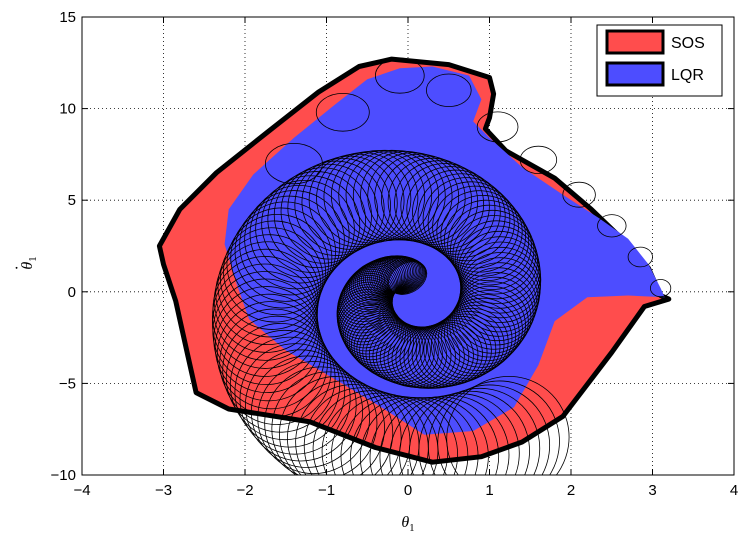 This screenshot has width=749, height=543. What do you see at coordinates (571, 490) in the screenshot?
I see `x-tick-label: 2` at bounding box center [571, 490].